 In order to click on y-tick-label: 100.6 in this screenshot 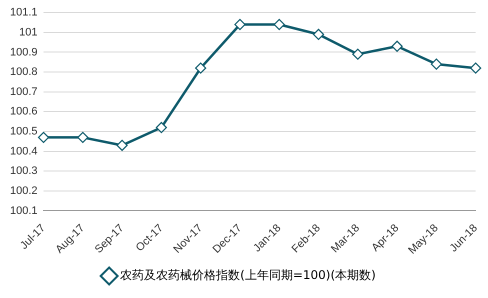, I will do `click(24, 112)`.